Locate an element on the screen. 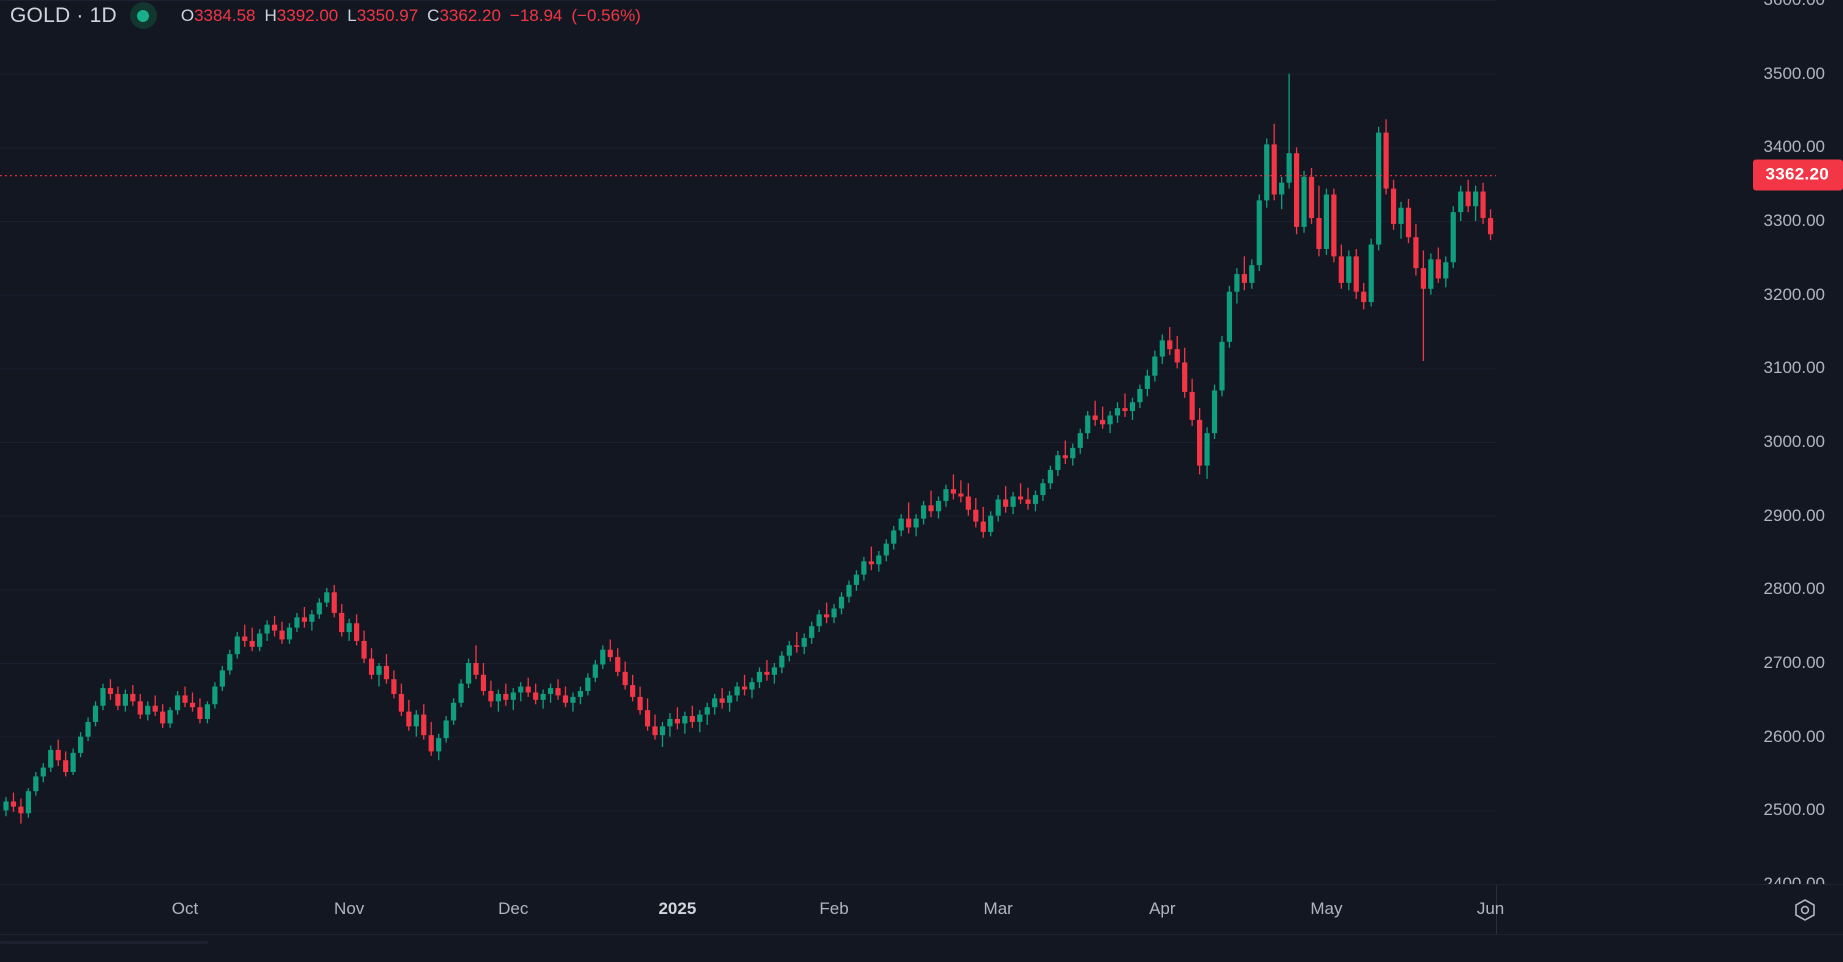  time-tick: Mar is located at coordinates (998, 908).